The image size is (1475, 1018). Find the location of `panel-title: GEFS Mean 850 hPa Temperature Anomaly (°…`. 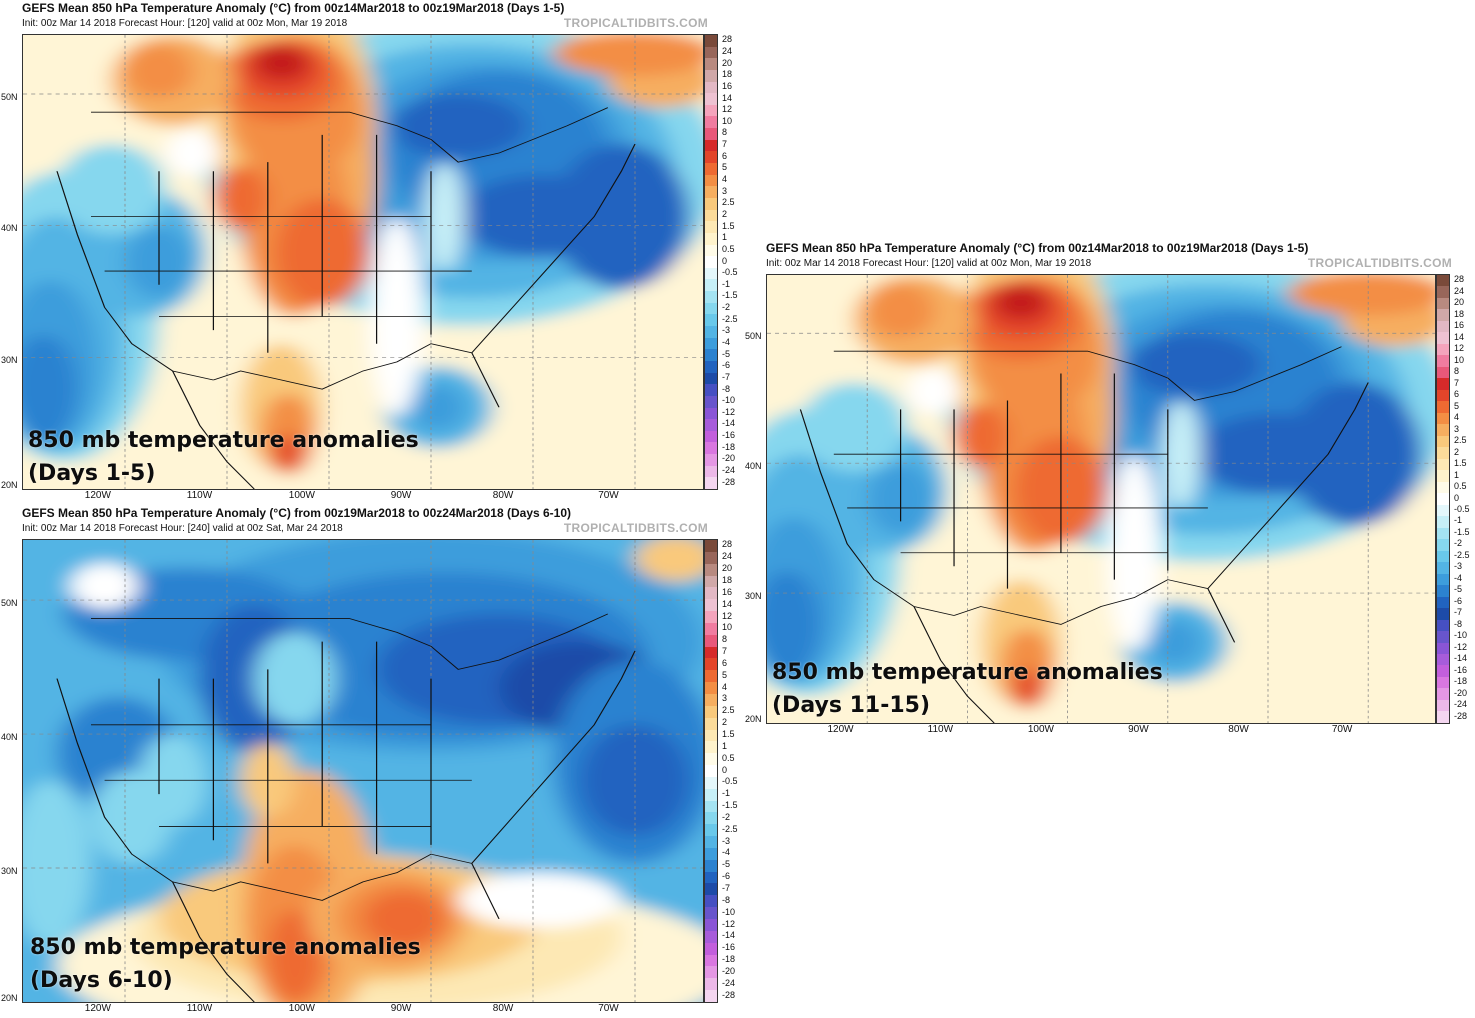

panel-title: GEFS Mean 850 hPa Temperature Anomaly (°… is located at coordinates (293, 8).